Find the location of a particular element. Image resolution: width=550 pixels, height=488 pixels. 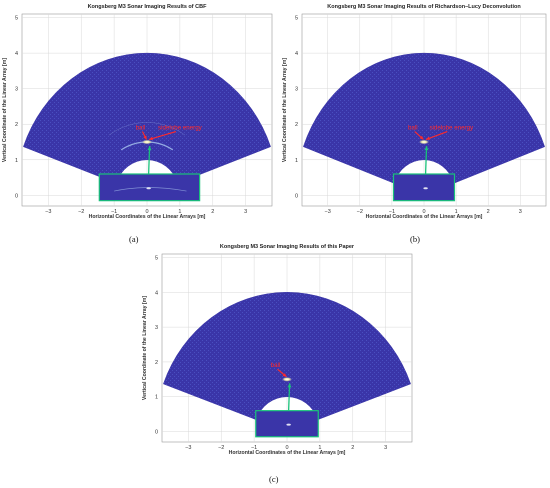

caption-c: (c) is located at coordinates (274, 479).